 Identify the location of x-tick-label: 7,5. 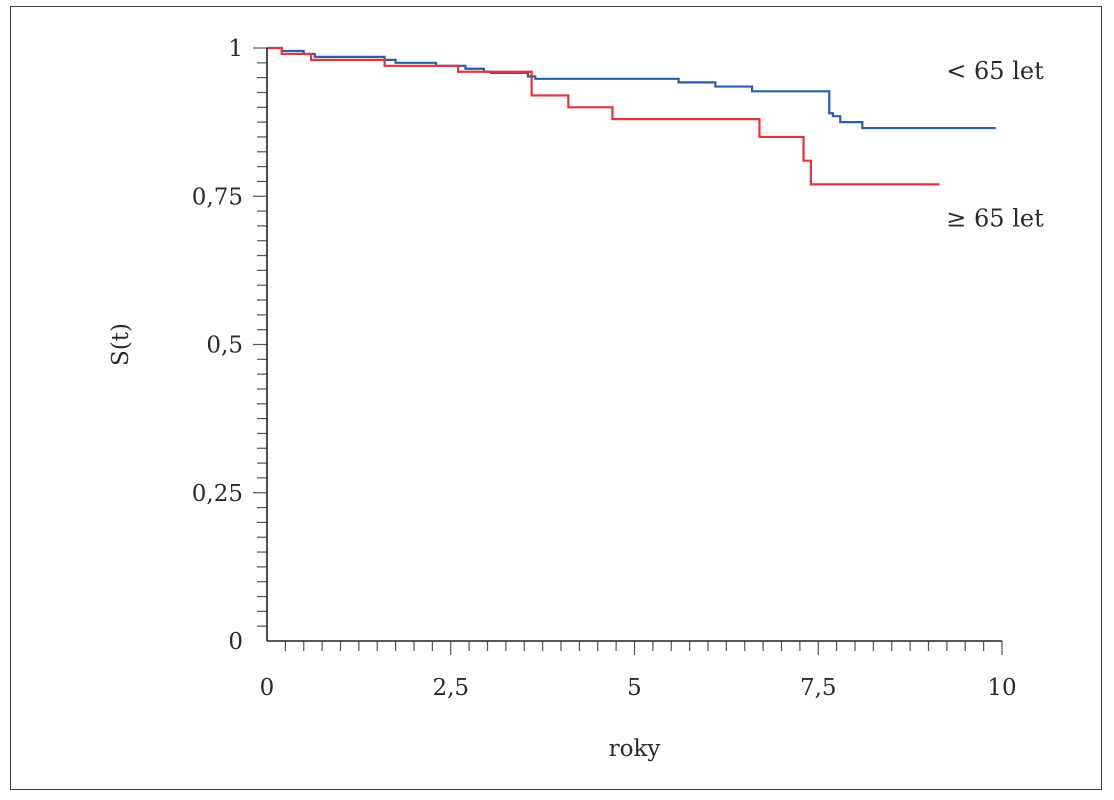
(818, 688).